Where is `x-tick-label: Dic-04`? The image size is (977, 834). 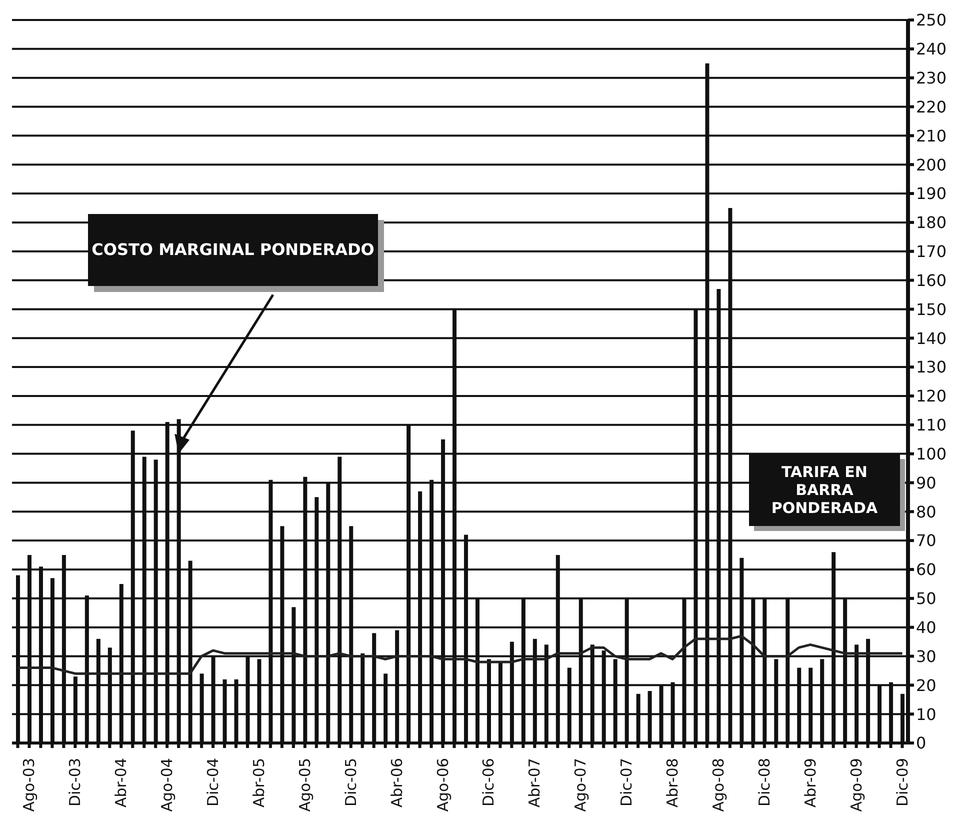 x-tick-label: Dic-04 is located at coordinates (213, 782).